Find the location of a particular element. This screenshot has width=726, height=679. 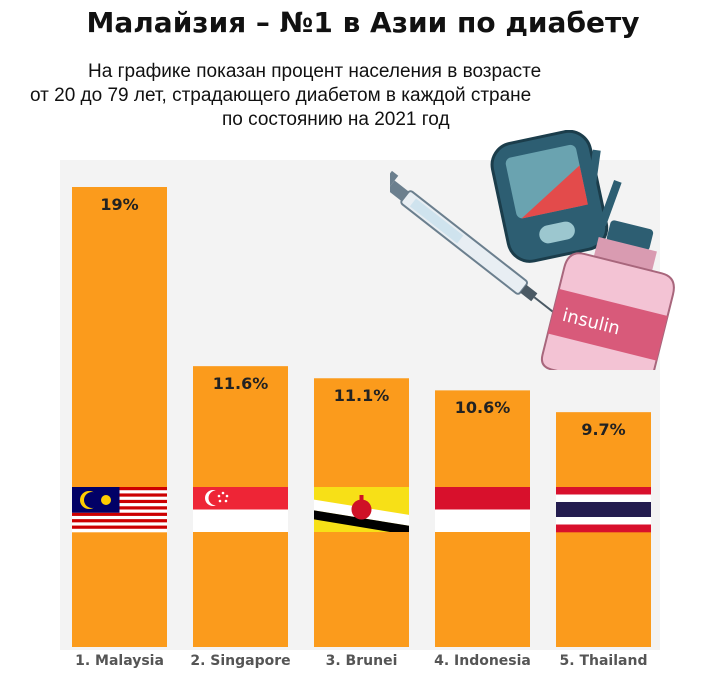

category-label-4: 4. Indonesia is located at coordinates (482, 661).